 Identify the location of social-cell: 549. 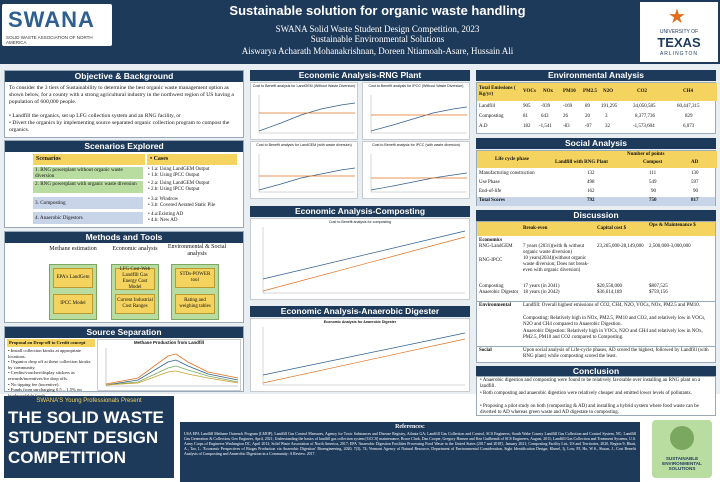
(653, 182).